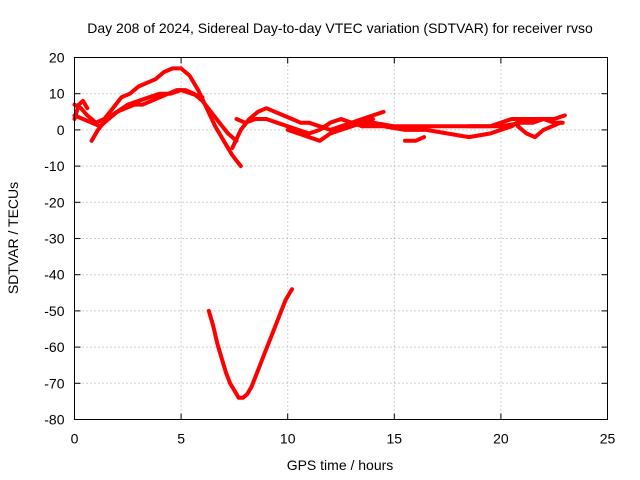 This screenshot has height=480, width=640. What do you see at coordinates (288, 439) in the screenshot?
I see `x-tick-label: 10` at bounding box center [288, 439].